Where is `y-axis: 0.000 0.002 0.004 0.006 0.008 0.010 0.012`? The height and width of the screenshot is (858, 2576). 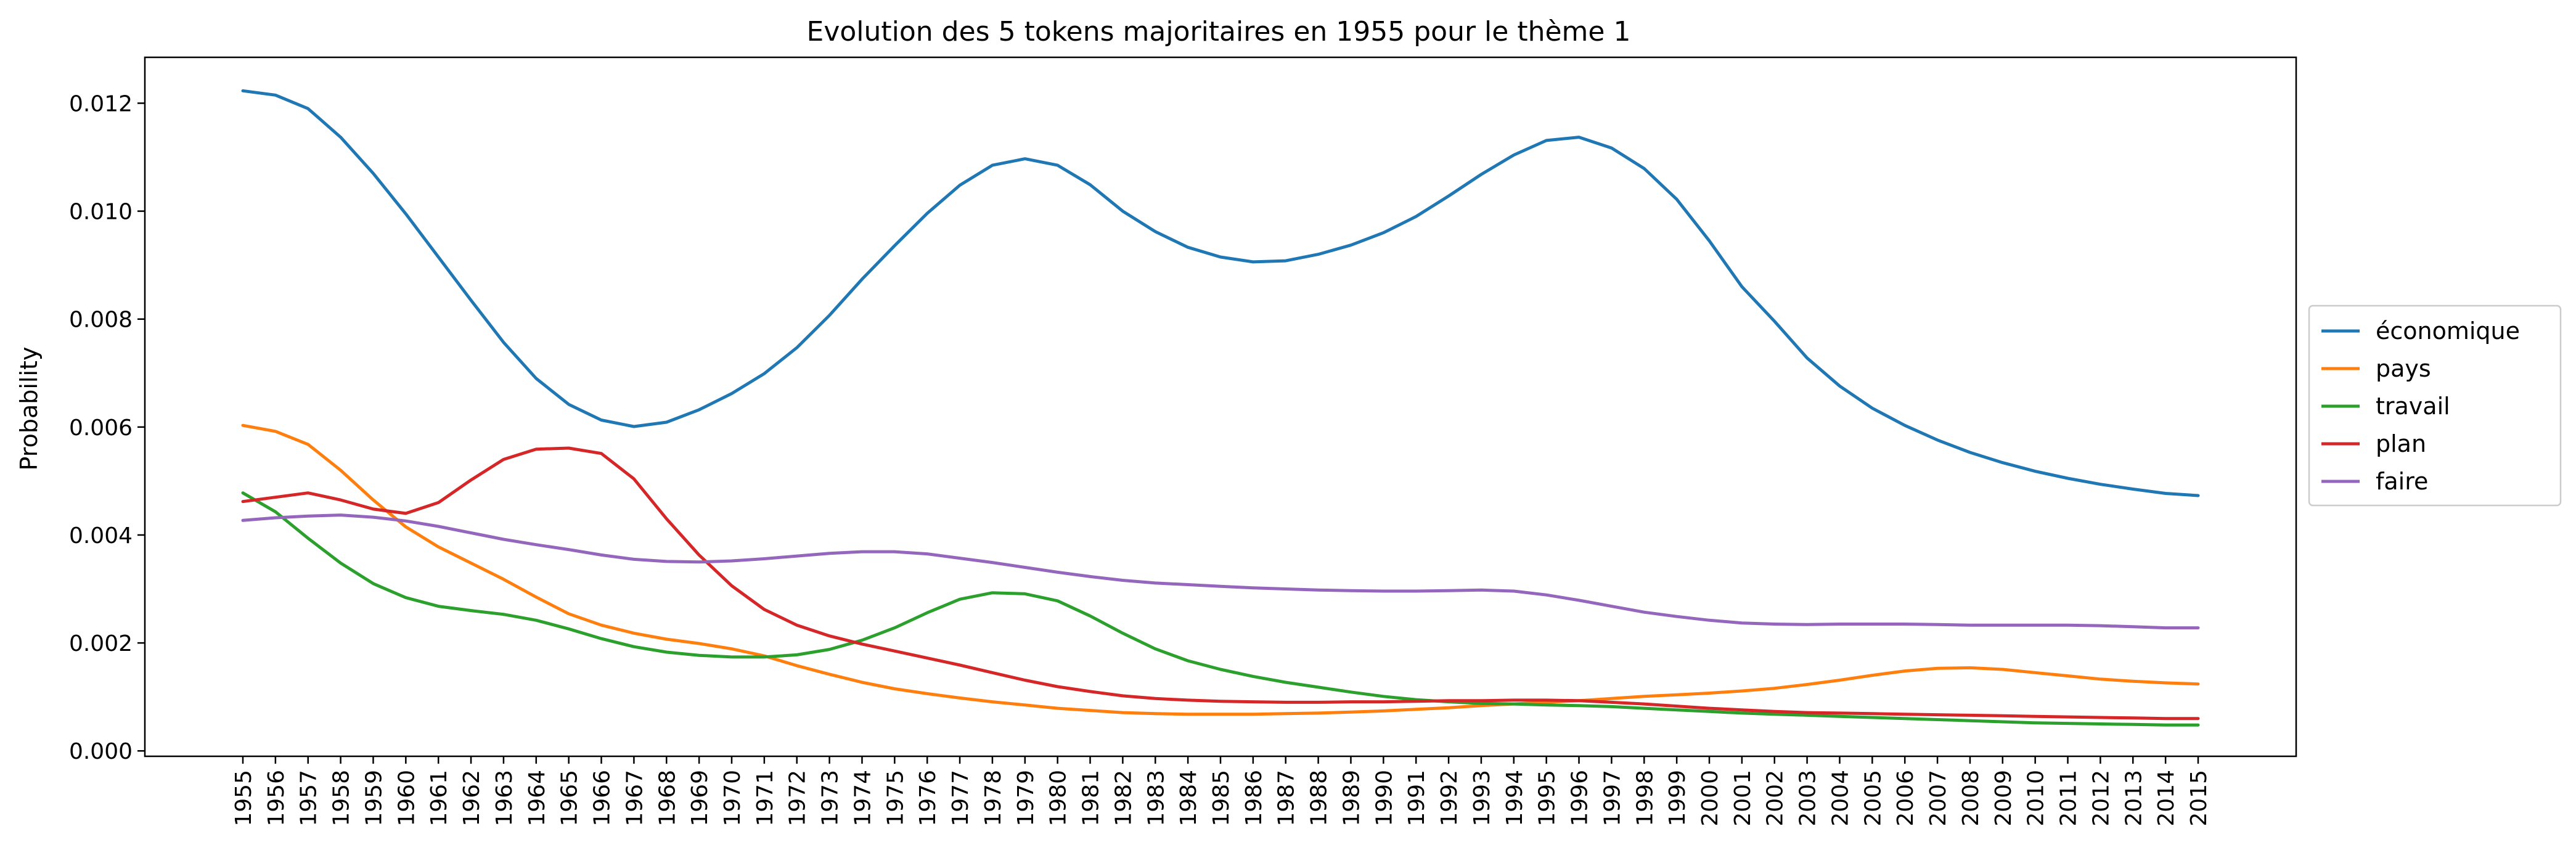
y-axis: 0.000 0.002 0.004 0.006 0.008 0.010 0.012 is located at coordinates (107, 427).